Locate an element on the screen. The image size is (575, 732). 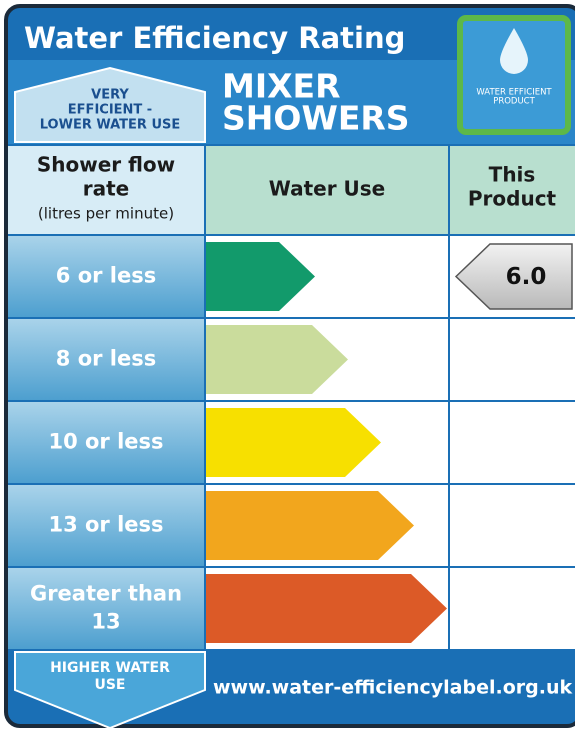
top-arrow-text: LOWER WATER USE is located at coordinates (110, 125).